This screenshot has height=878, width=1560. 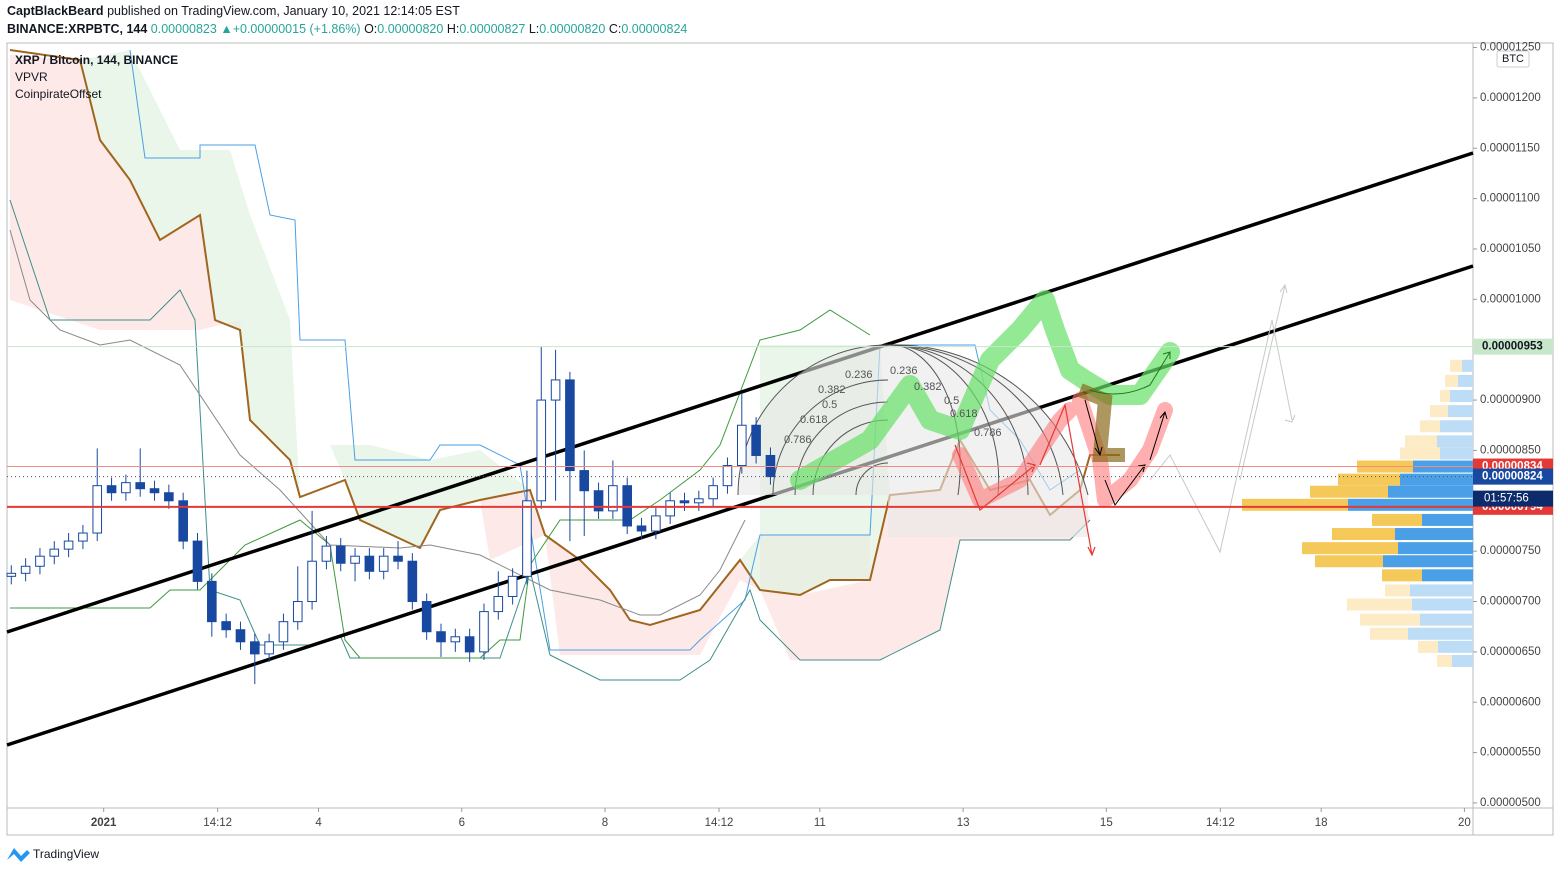 What do you see at coordinates (462, 823) in the screenshot?
I see `x-tick-label: 6` at bounding box center [462, 823].